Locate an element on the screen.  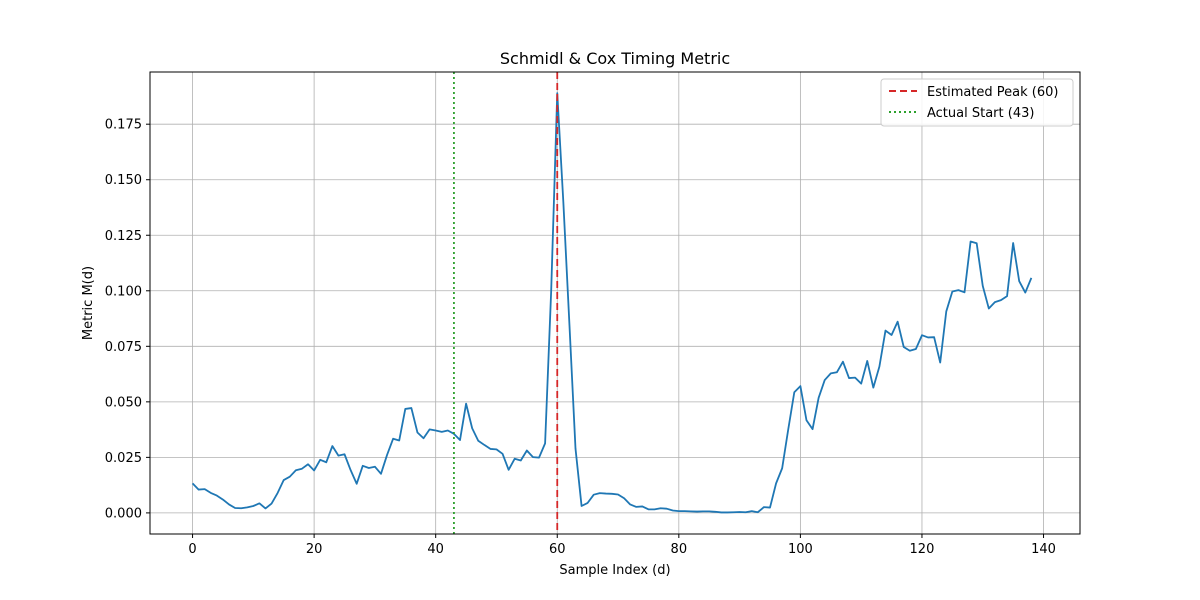
x-axis: 0 20 40 60 80 100 120 140 is located at coordinates (622, 545).